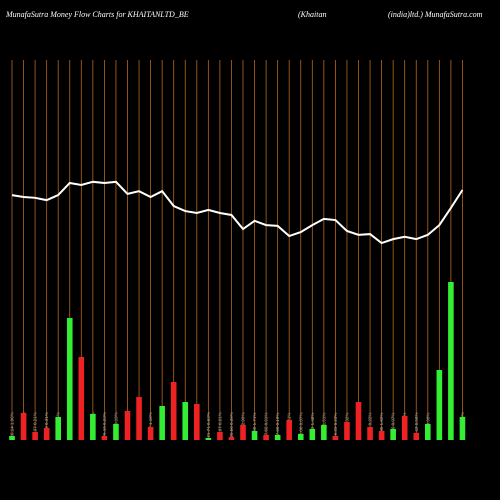  What do you see at coordinates (312, 426) in the screenshot?
I see `x-tick-label: 117.72 1.48%` at bounding box center [312, 426].